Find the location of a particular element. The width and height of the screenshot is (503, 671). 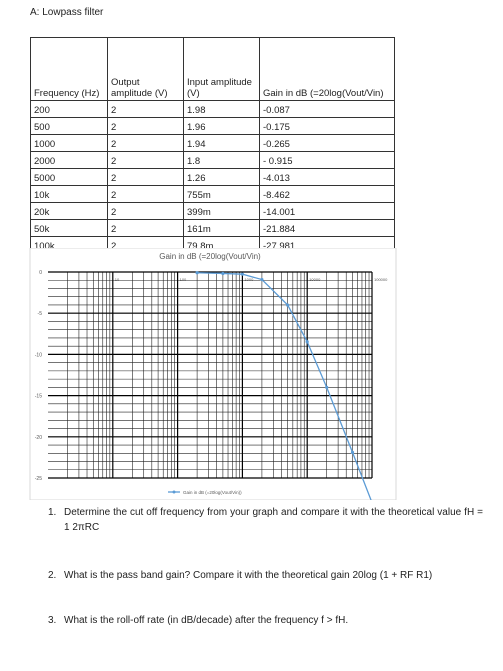

table-row: 2000 2 1.8- 0.915 is located at coordinates (212, 160).